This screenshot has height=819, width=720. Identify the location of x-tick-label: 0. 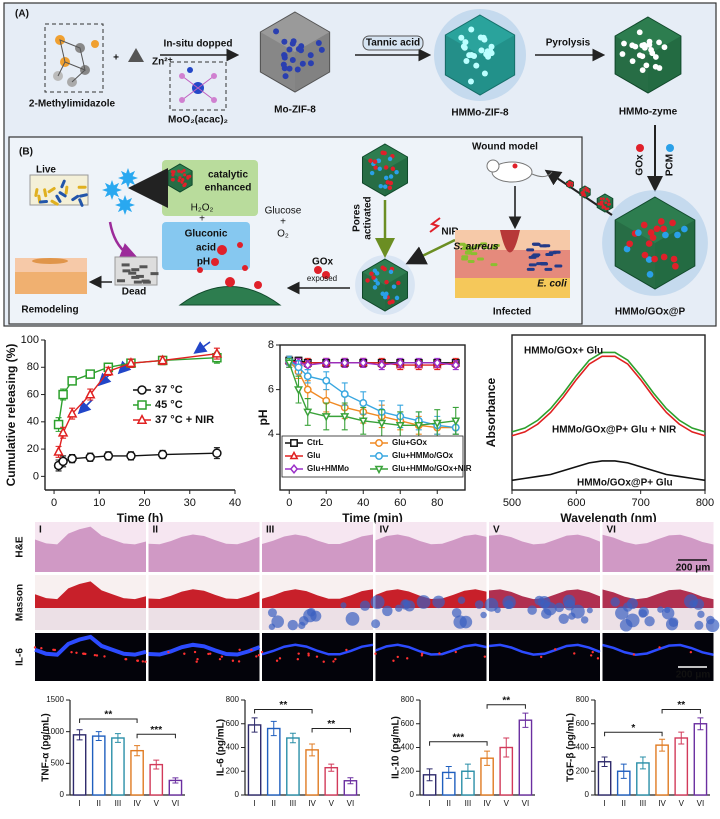
(289, 503).